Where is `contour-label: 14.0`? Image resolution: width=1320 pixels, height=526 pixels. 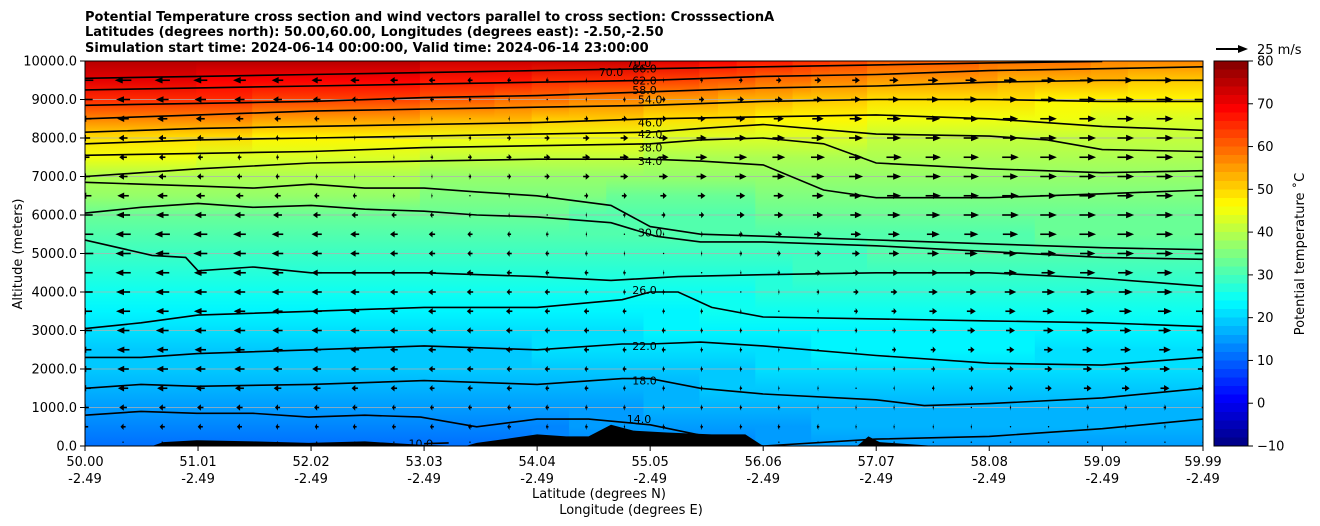
contour-label: 14.0 is located at coordinates (639, 419).